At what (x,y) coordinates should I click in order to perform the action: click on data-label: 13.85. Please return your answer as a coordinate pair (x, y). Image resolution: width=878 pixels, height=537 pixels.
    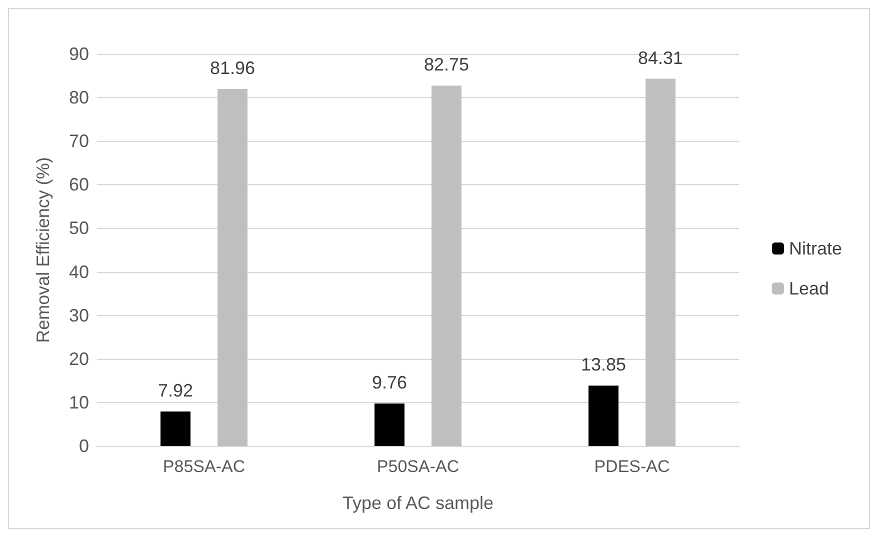
    Looking at the image, I should click on (603, 364).